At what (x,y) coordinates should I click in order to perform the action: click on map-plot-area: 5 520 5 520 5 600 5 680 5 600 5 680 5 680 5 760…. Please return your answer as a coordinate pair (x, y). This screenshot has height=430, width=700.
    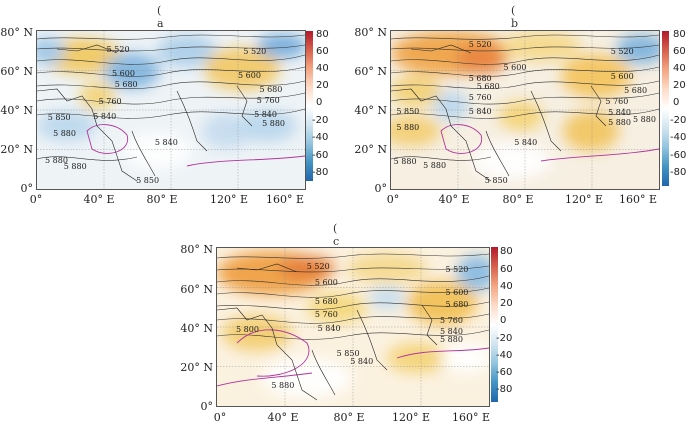
    Looking at the image, I should click on (525, 110).